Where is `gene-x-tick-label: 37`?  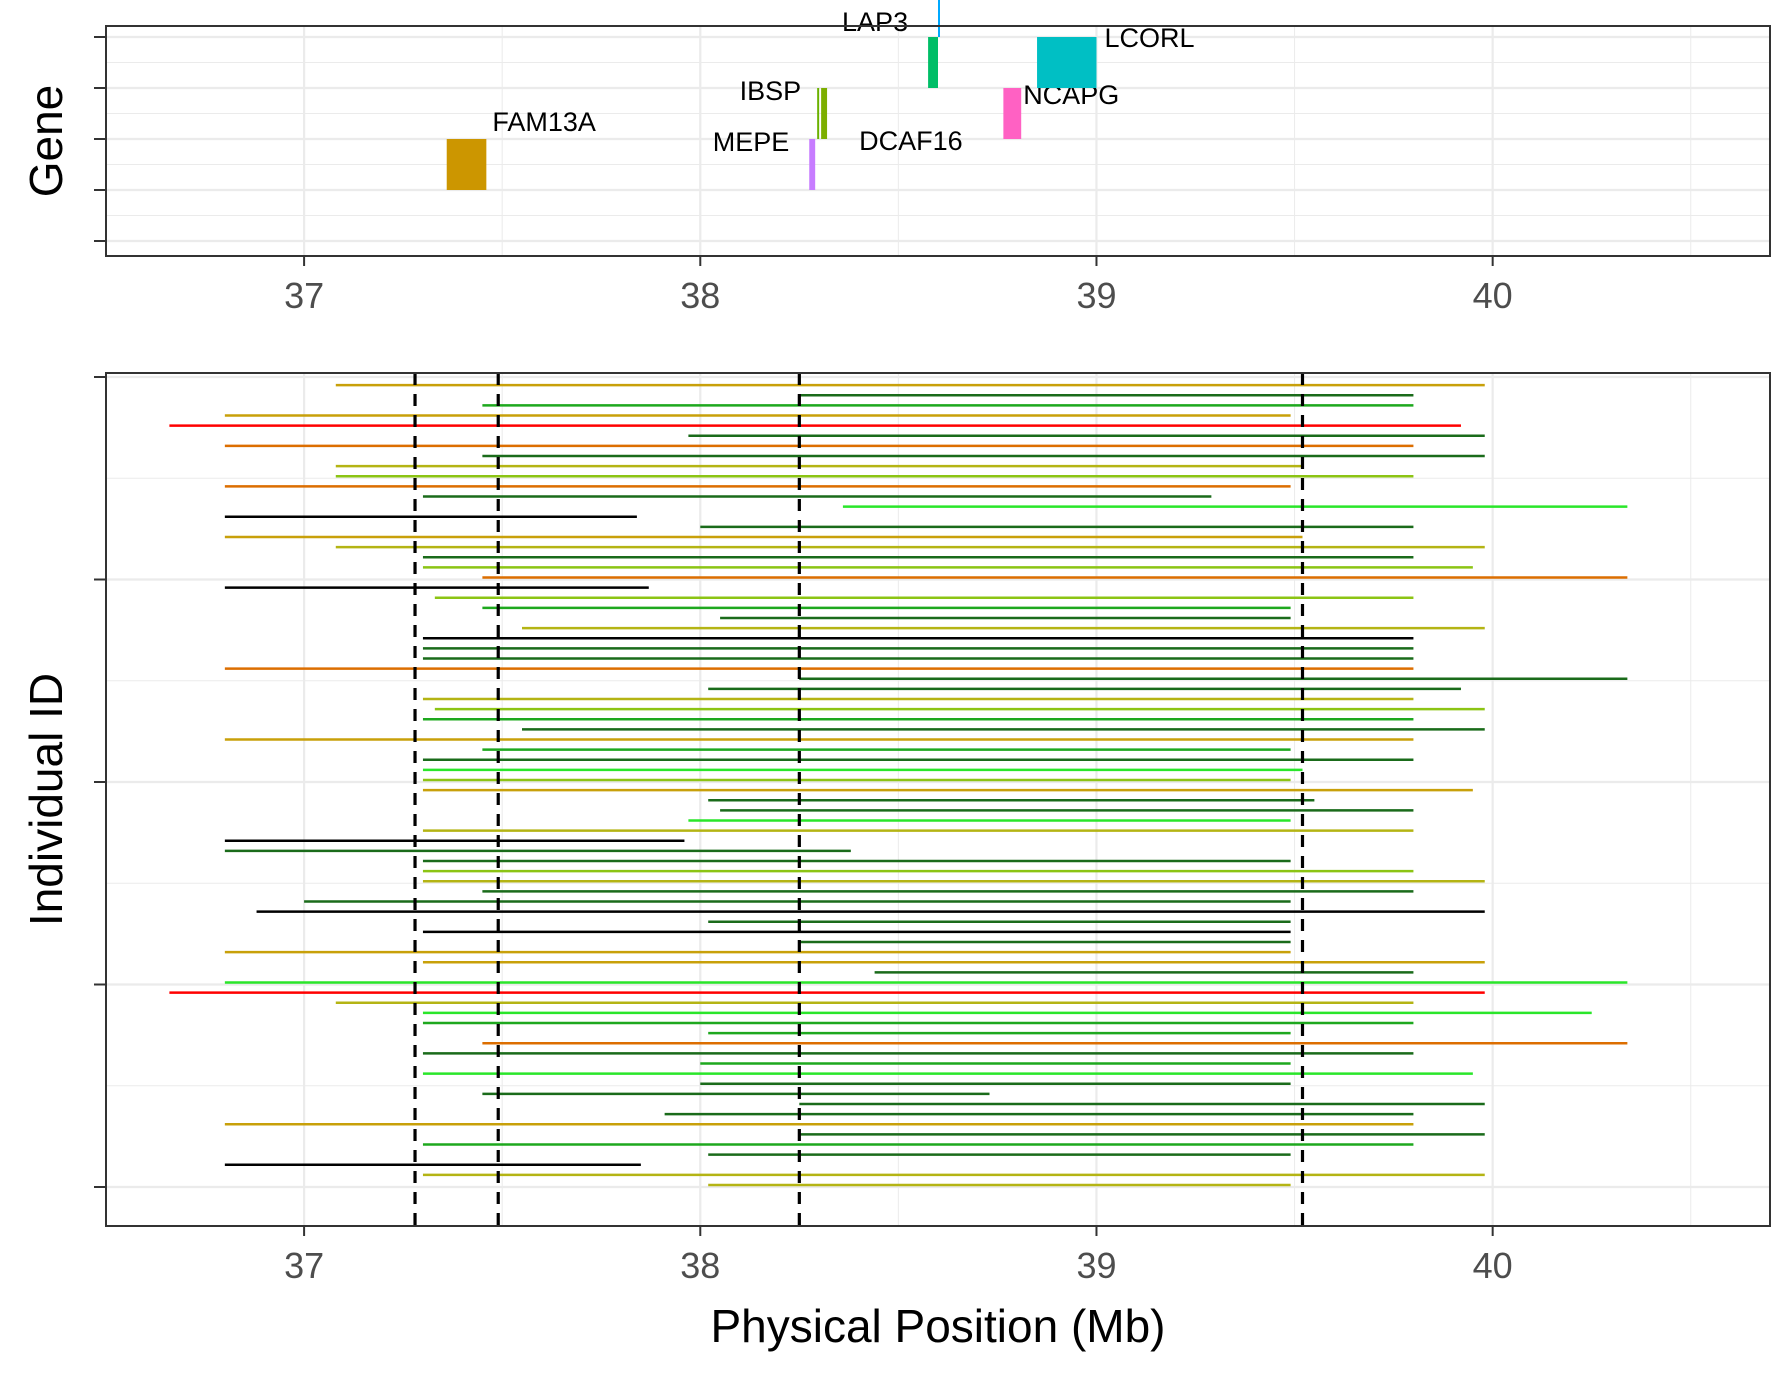
gene-x-tick-label: 37 is located at coordinates (304, 295).